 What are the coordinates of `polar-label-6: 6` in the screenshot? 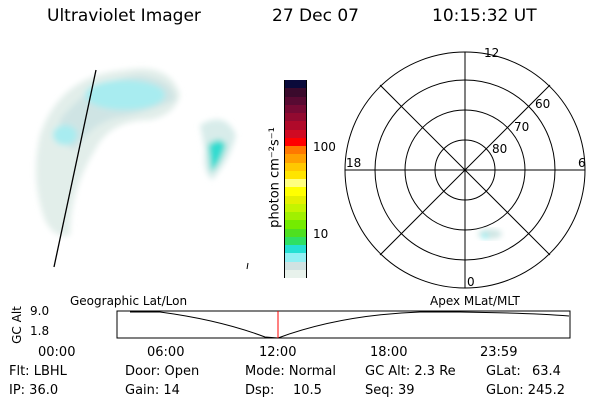 It's located at (582, 163).